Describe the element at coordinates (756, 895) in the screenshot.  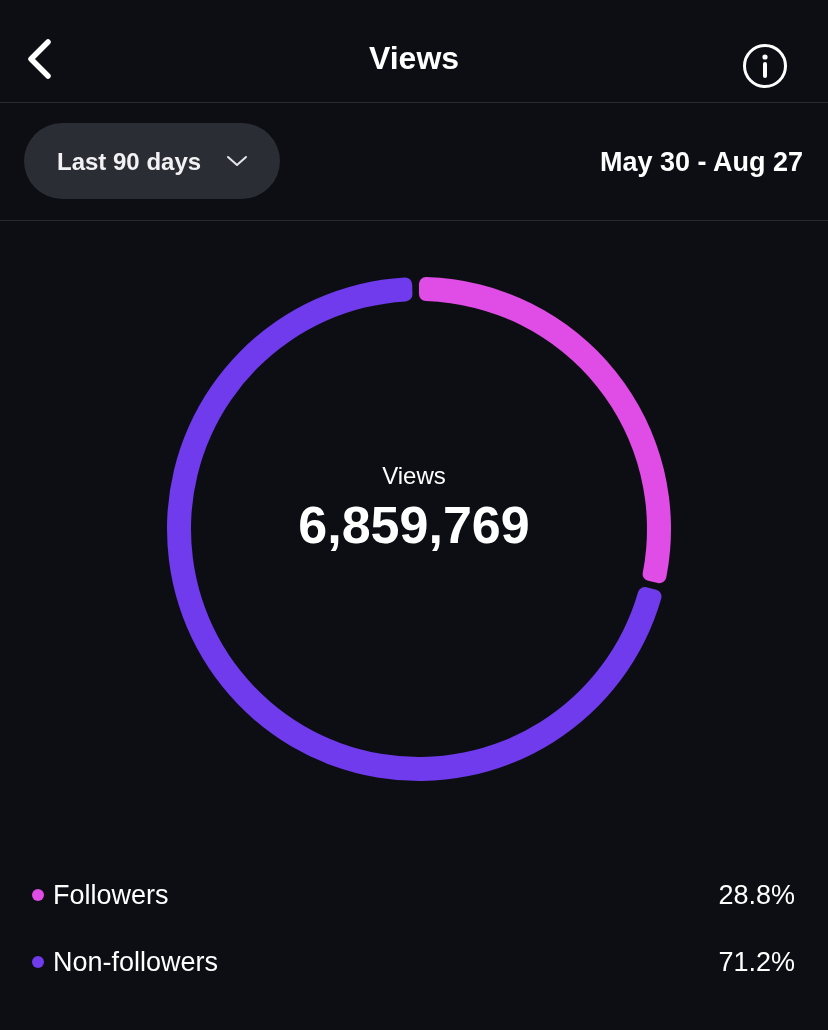
I see `data-label: 28.8%` at that location.